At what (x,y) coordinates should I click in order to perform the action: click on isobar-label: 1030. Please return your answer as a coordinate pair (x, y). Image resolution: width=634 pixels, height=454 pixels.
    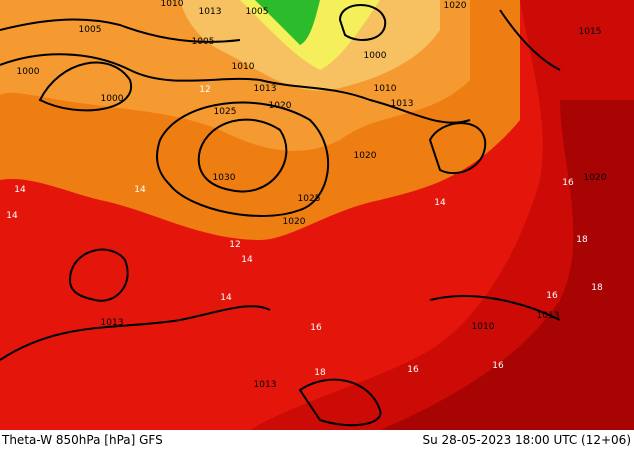
    Looking at the image, I should click on (224, 178).